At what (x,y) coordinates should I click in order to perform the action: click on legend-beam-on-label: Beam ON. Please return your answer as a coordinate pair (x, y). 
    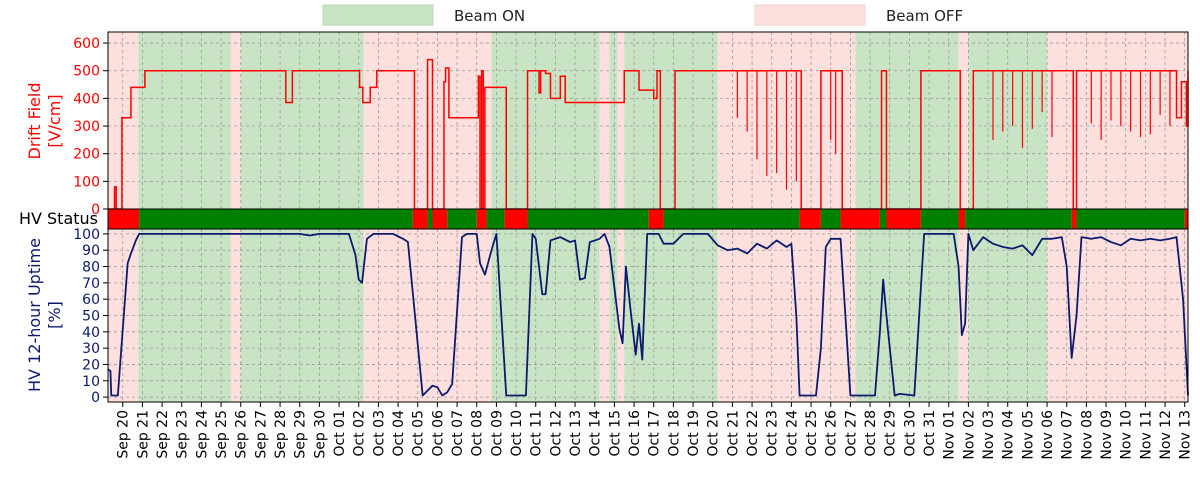
    Looking at the image, I should click on (489, 16).